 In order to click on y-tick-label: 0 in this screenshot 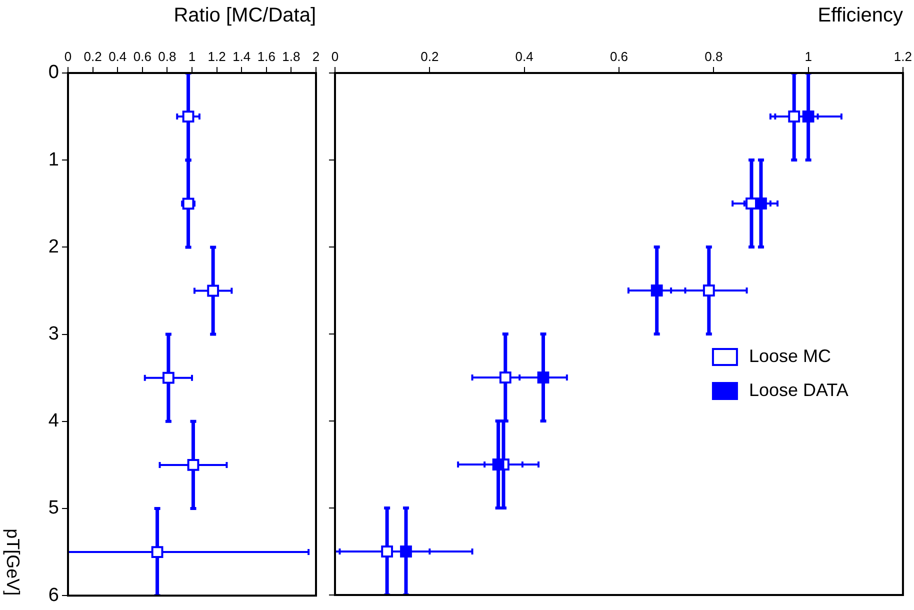, I will do `click(53, 73)`.